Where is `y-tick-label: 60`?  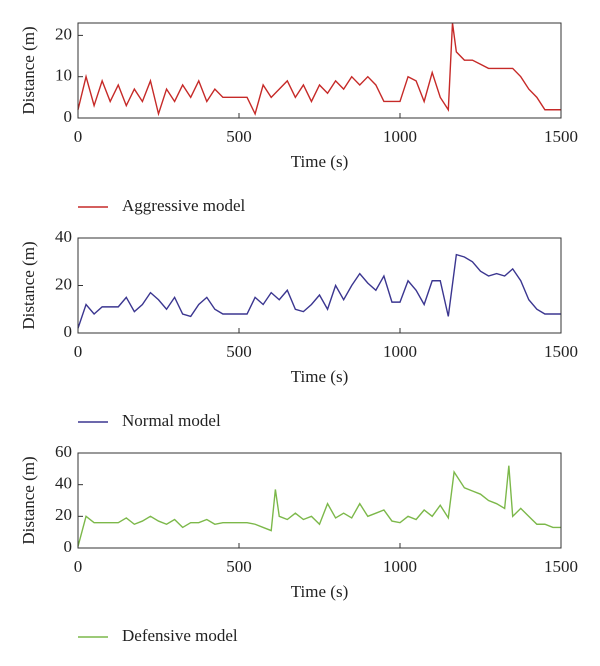 y-tick-label: 60 is located at coordinates (63, 451).